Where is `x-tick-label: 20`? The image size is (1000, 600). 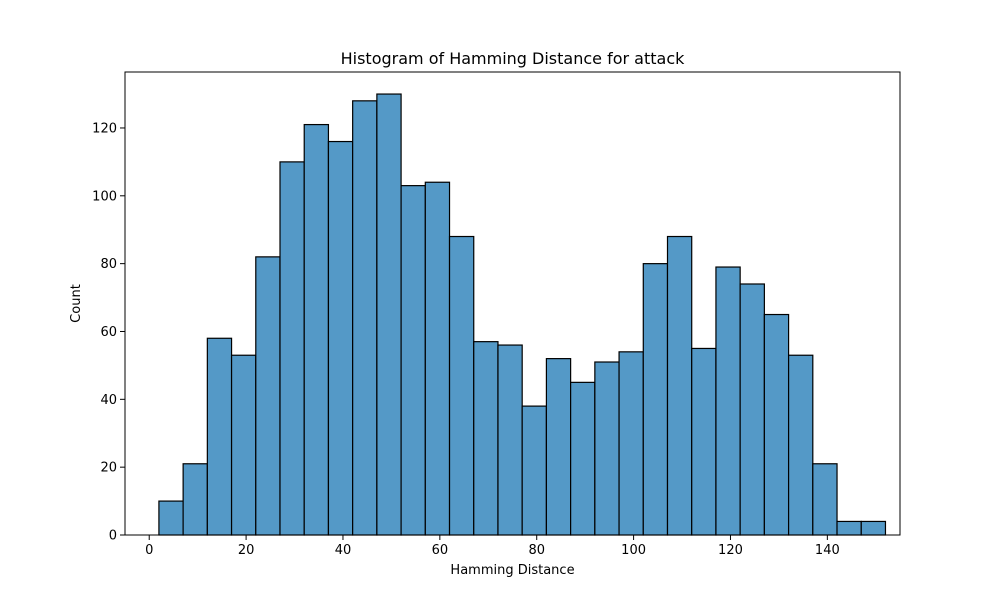 x-tick-label: 20 is located at coordinates (246, 550).